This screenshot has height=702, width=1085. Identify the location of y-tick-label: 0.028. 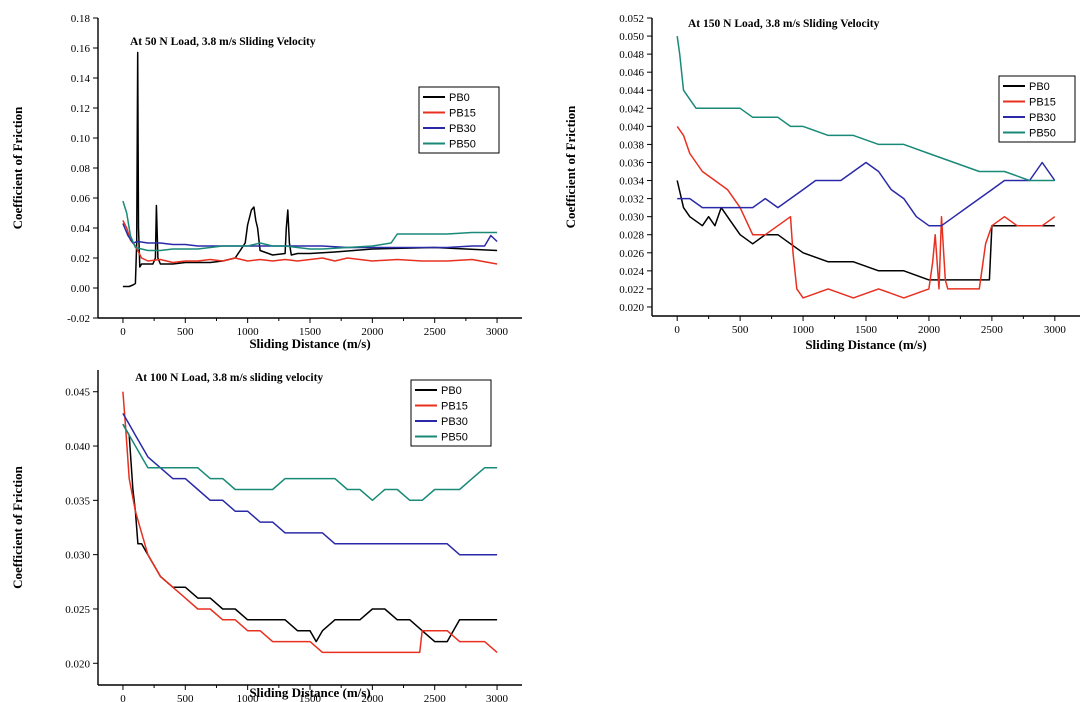
(631, 236).